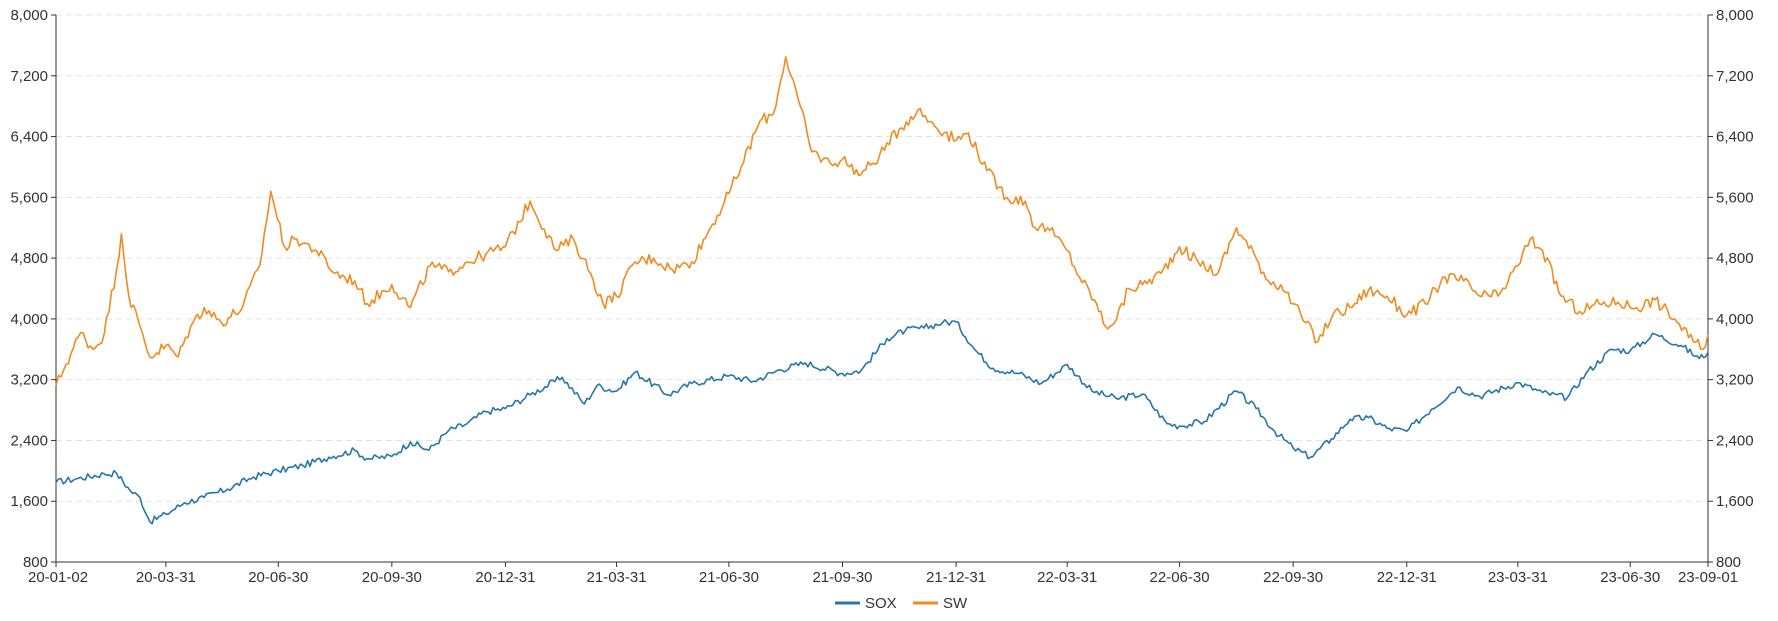  What do you see at coordinates (29, 319) in the screenshot?
I see `left-tick-label: 4,000` at bounding box center [29, 319].